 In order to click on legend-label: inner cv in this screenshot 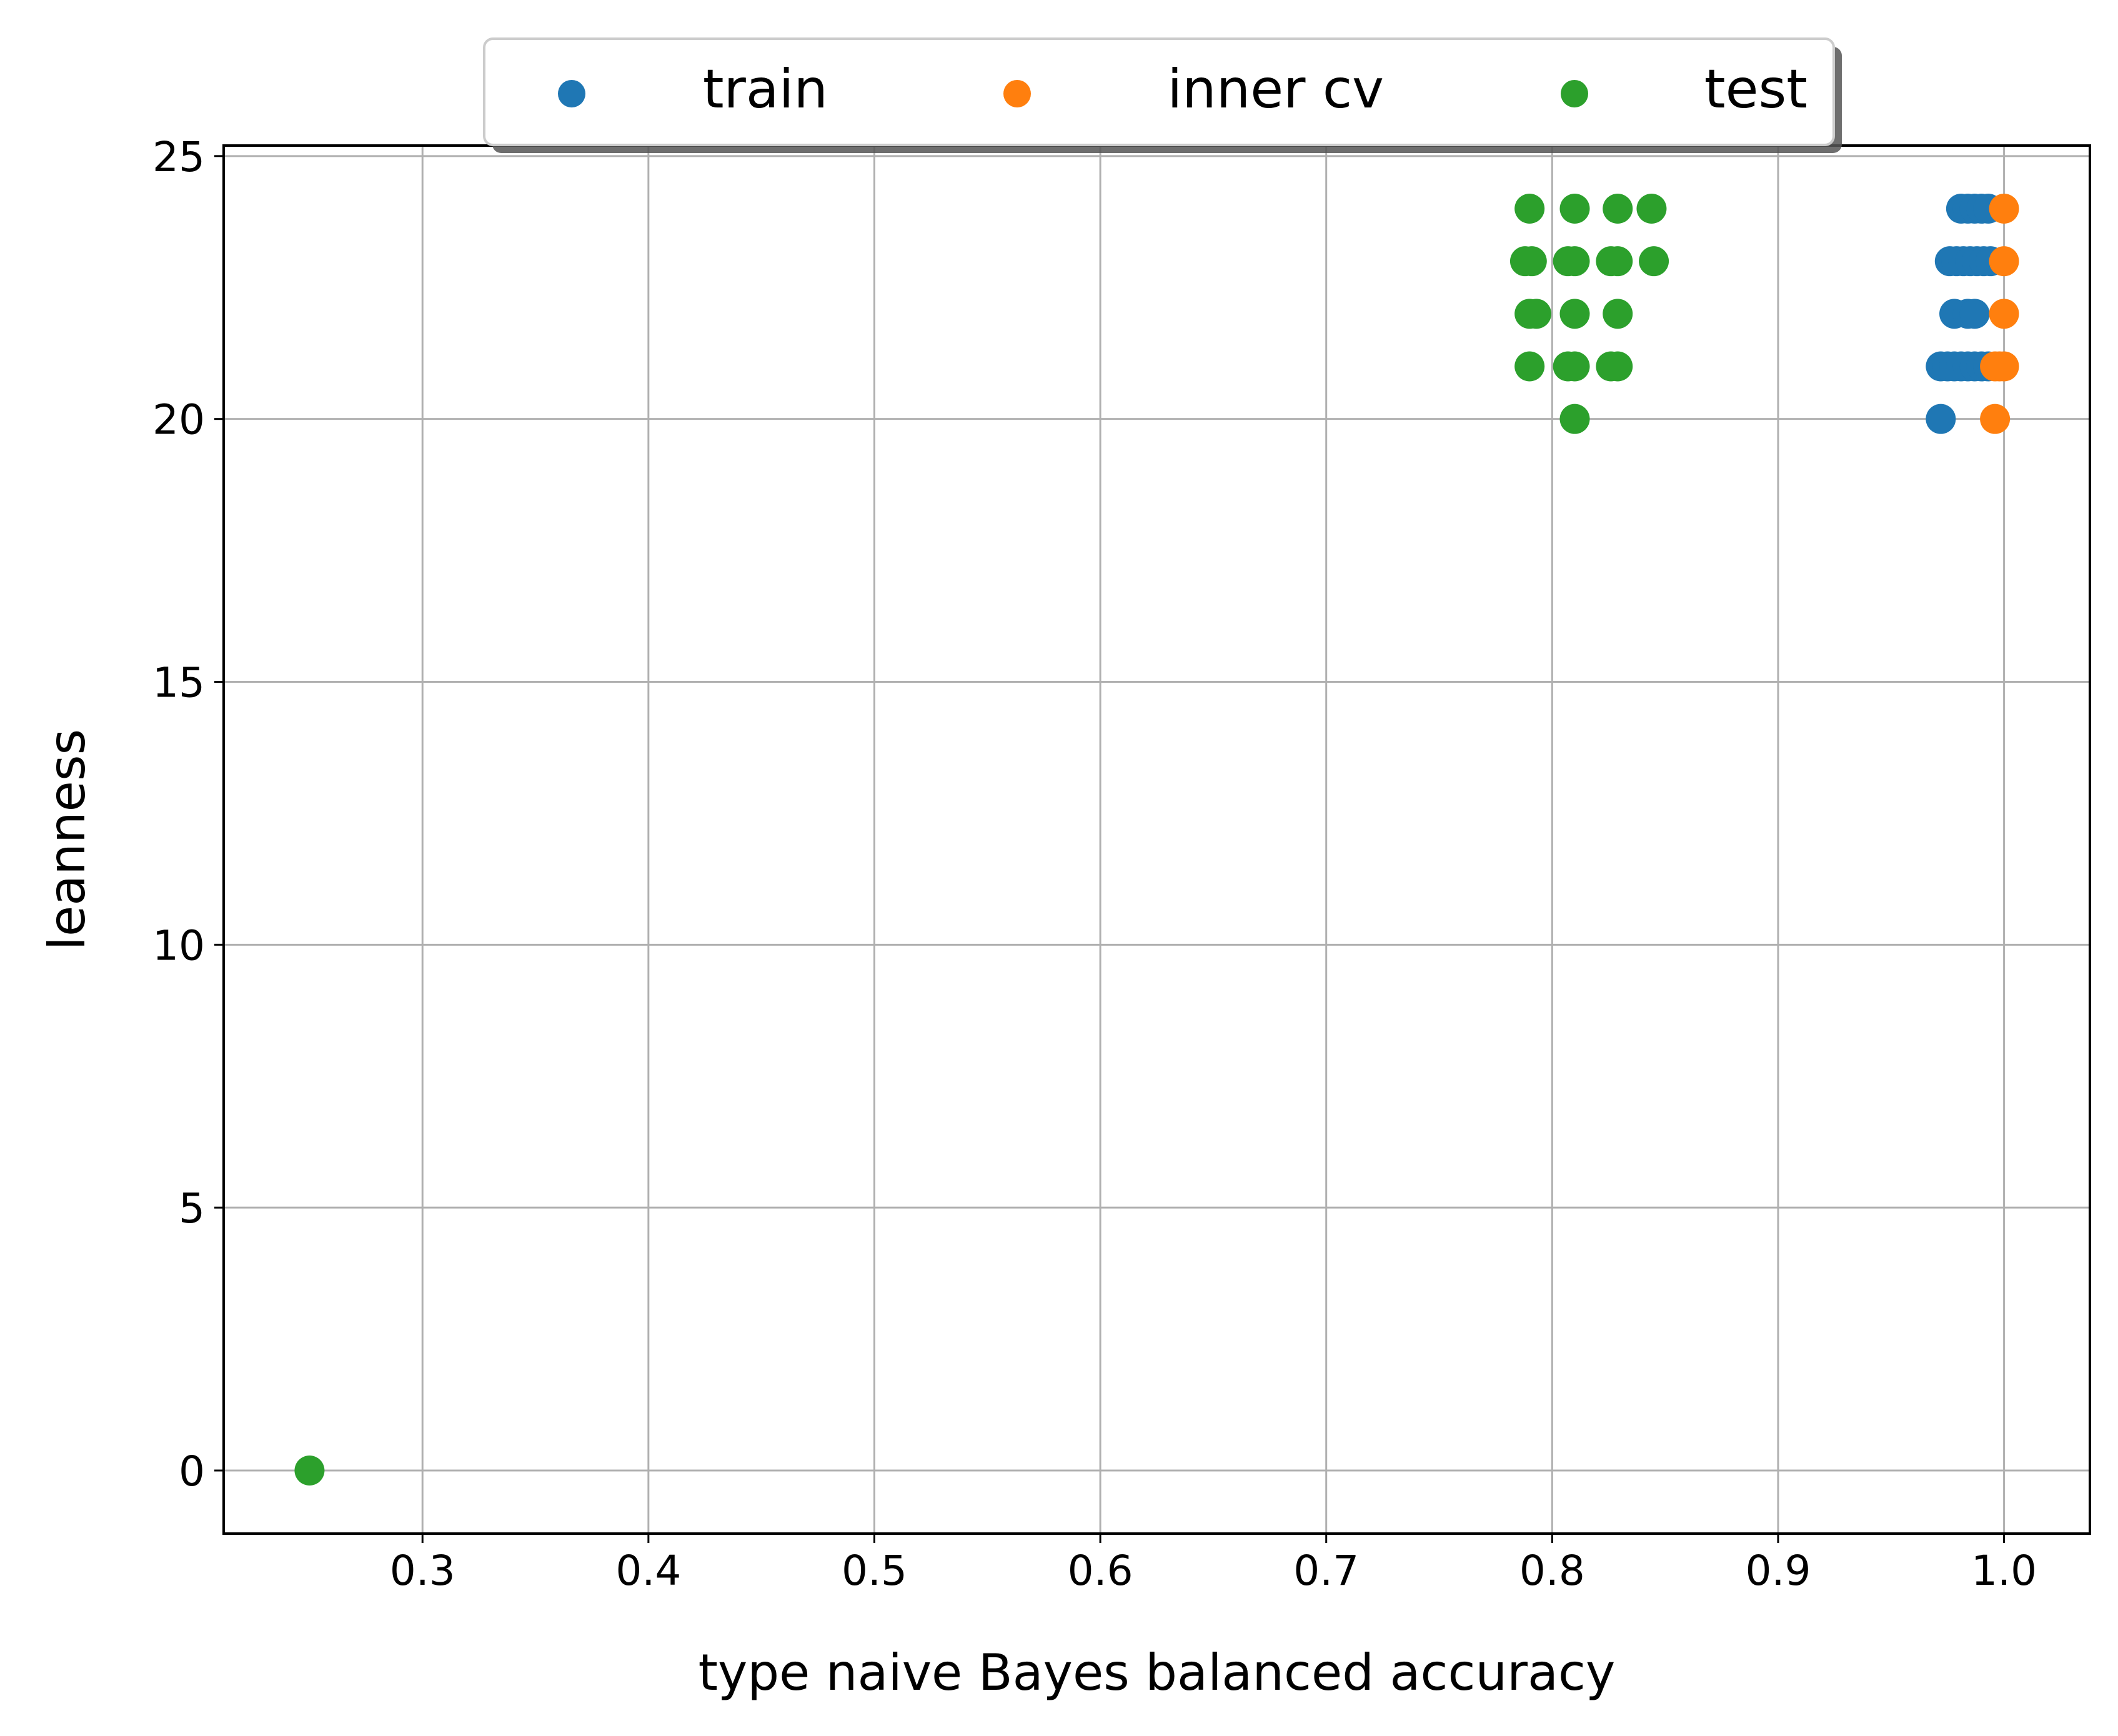, I will do `click(1275, 90)`.